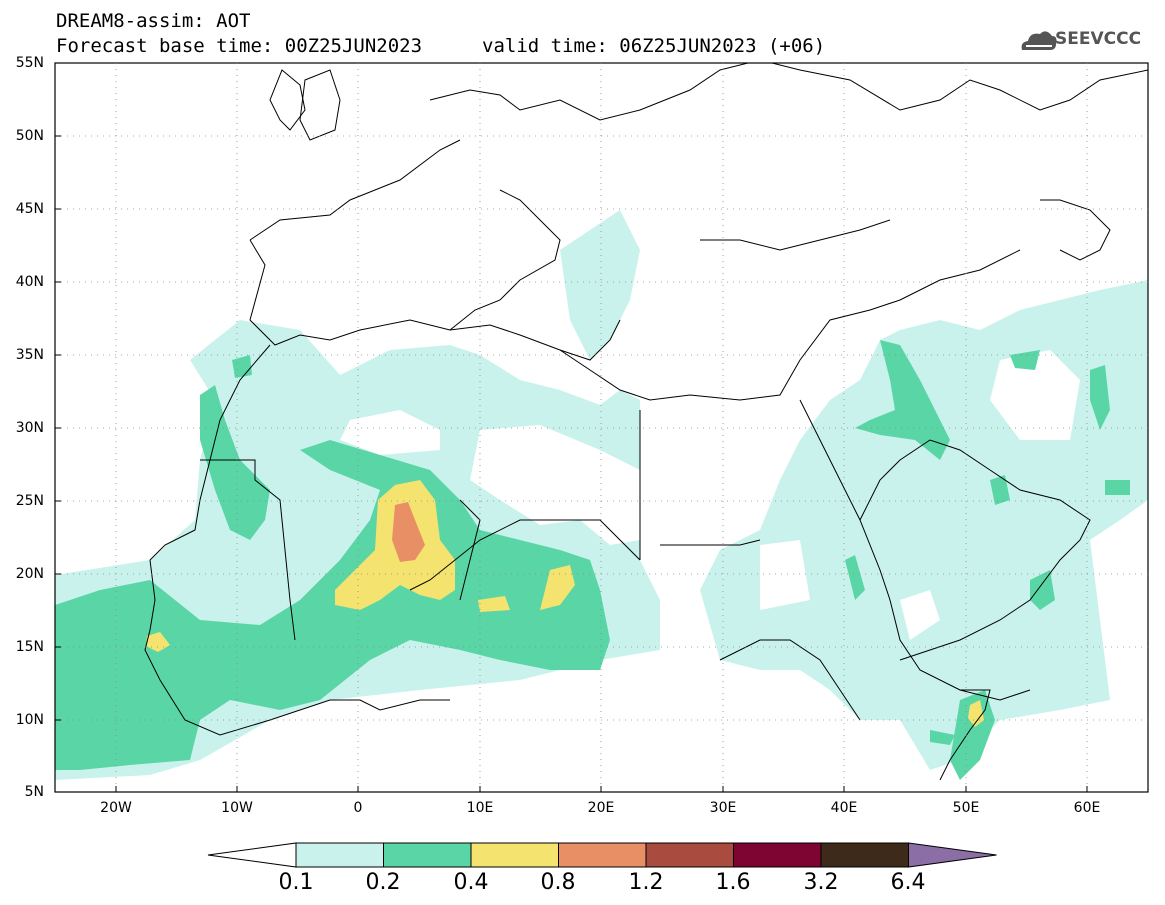  What do you see at coordinates (1039, 40) in the screenshot?
I see `seevccc-logo` at bounding box center [1039, 40].